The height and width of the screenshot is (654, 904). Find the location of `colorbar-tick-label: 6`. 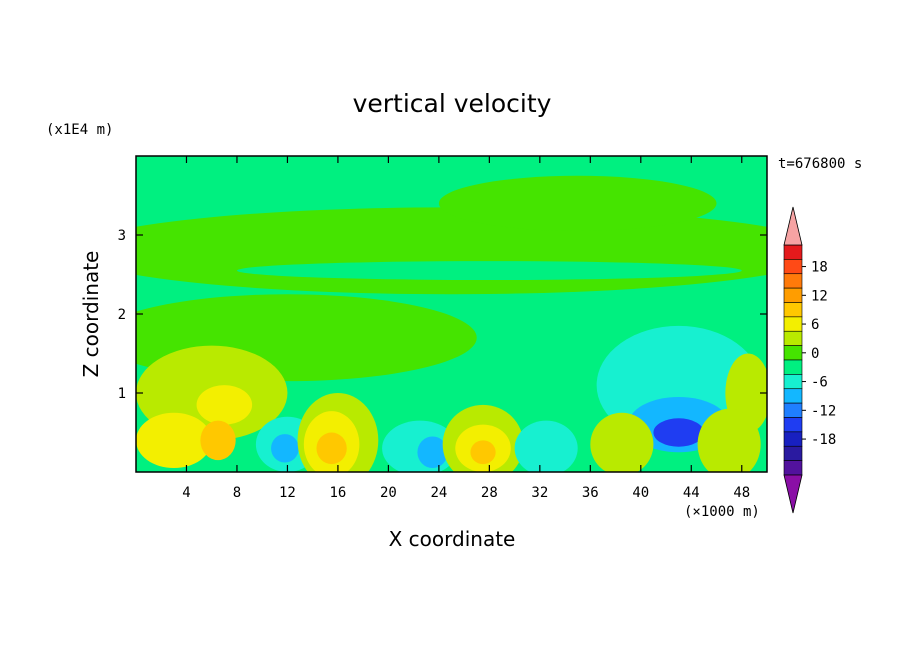

colorbar-tick-label: 6 is located at coordinates (815, 325).